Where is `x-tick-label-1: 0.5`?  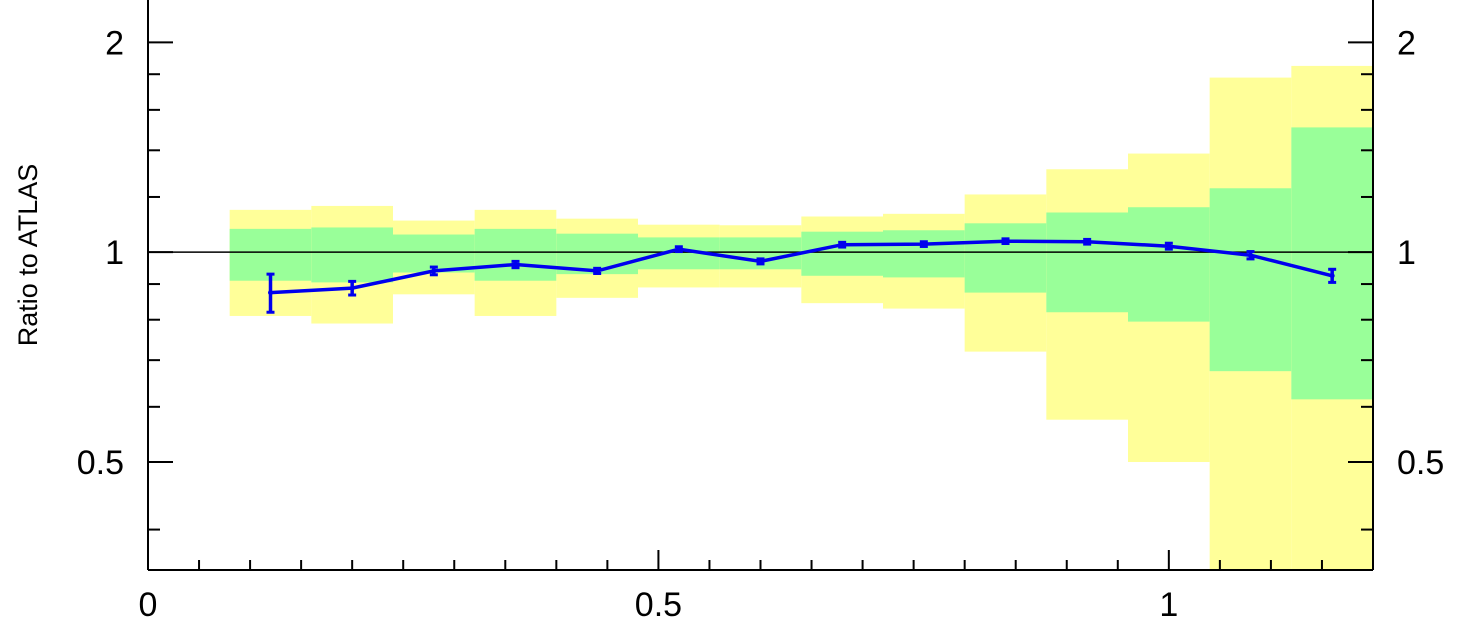 x-tick-label-1: 0.5 is located at coordinates (658, 605).